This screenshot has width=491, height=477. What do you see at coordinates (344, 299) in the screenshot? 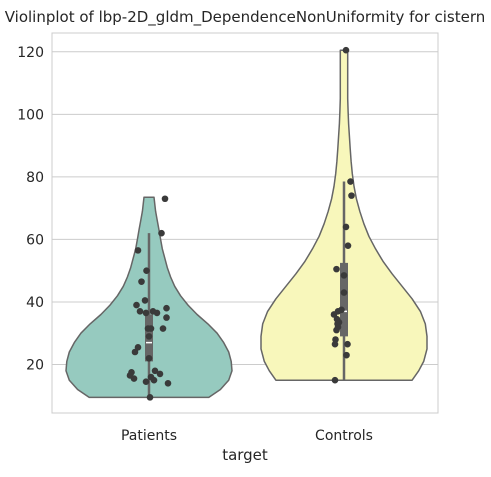
I see `iqr-box` at bounding box center [344, 299].